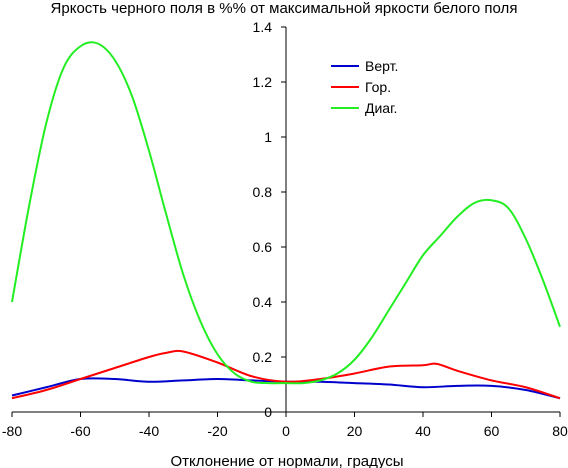 The image size is (568, 468). What do you see at coordinates (364, 87) in the screenshot?
I see `legend: Верт. Гор. Диаг.` at bounding box center [364, 87].